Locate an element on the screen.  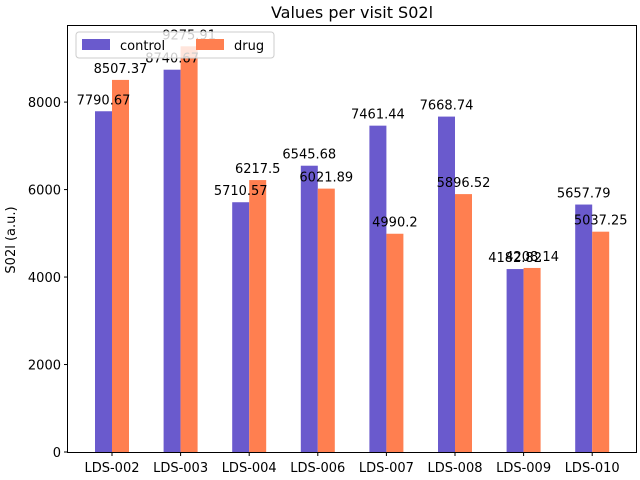
x-tick-label: LDS-009 is located at coordinates (523, 468).